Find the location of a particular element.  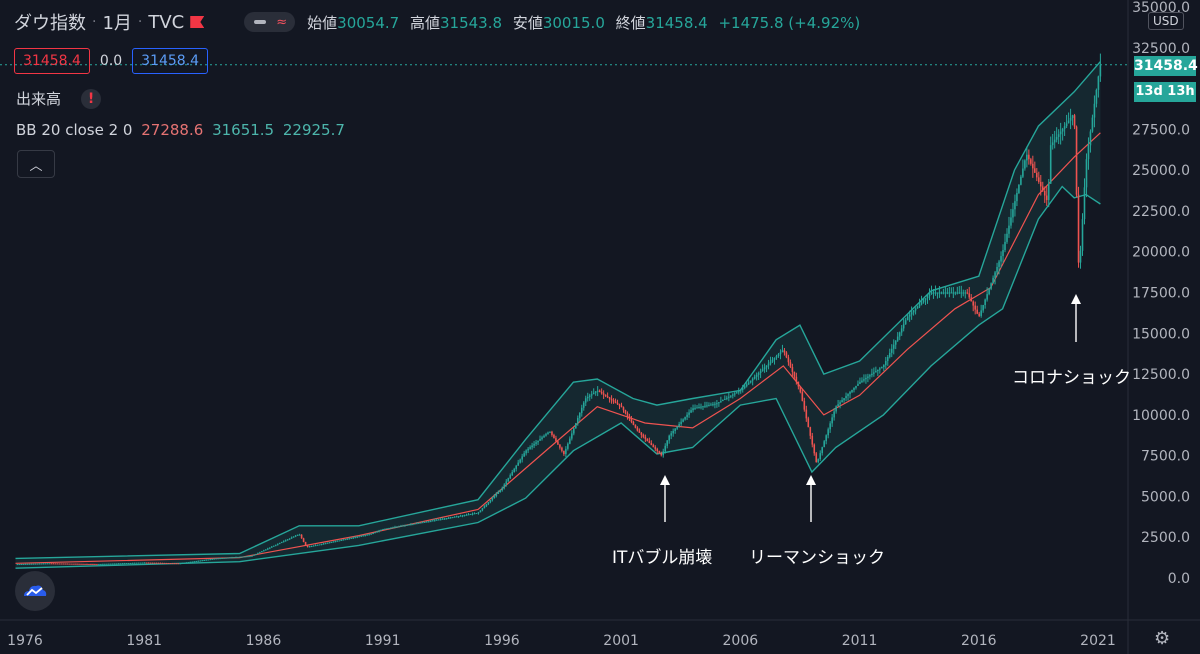

tradingview-logo is located at coordinates (35, 591).